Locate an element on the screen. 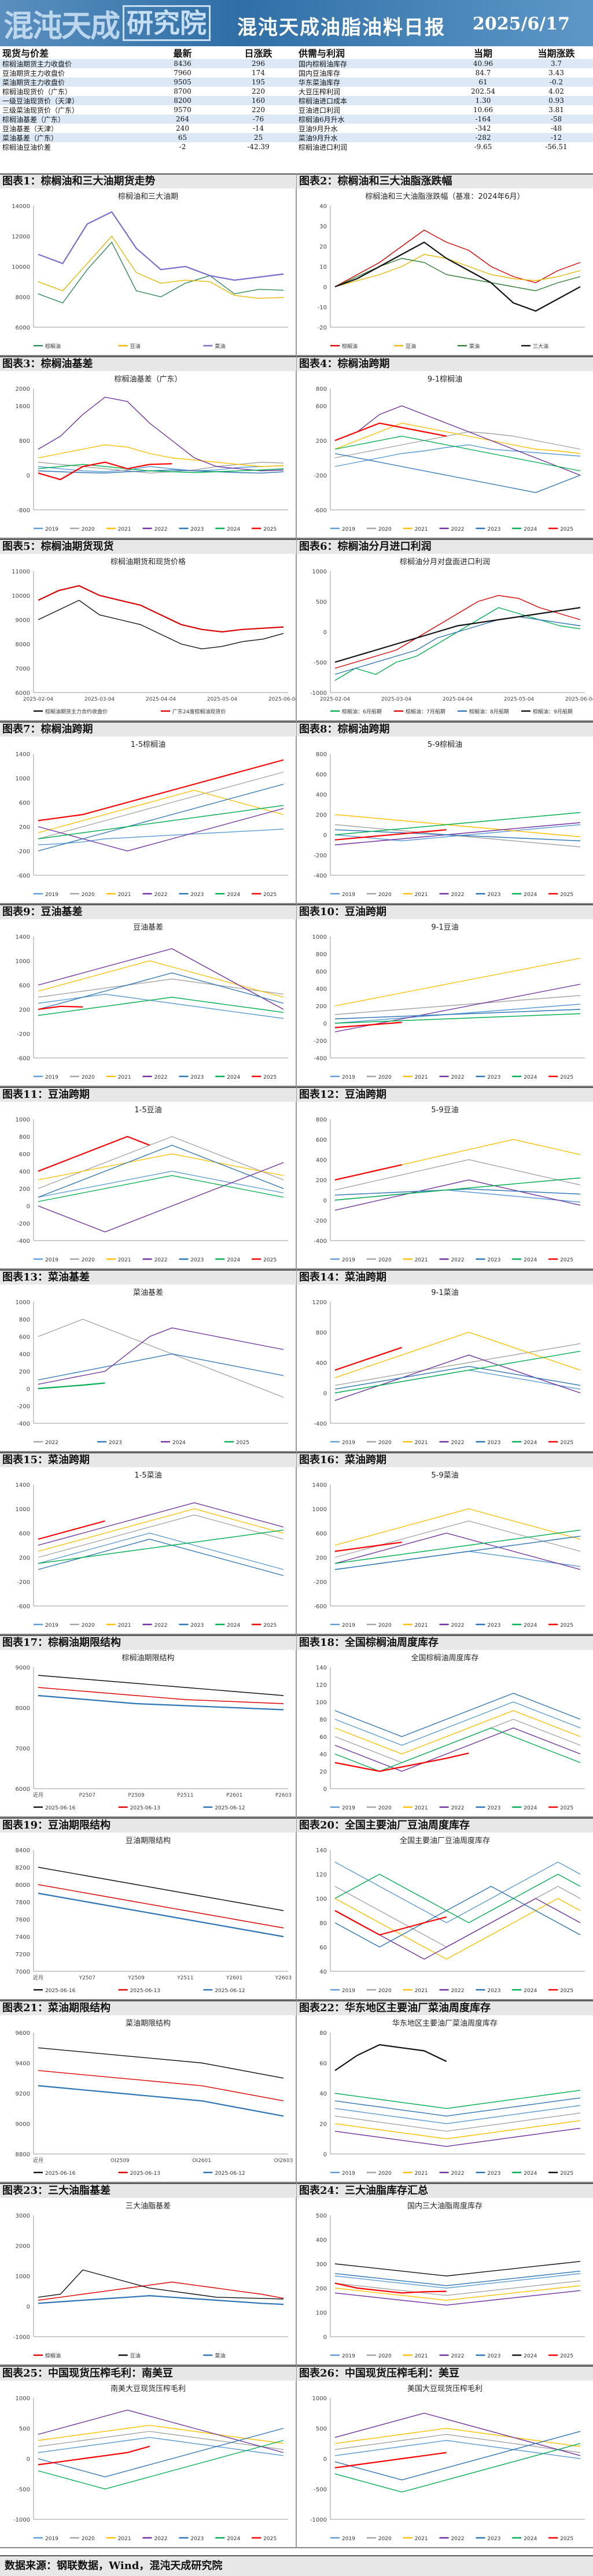 This screenshot has height=2576, width=593. table-row: 豆油9月升水 -342 -48 is located at coordinates (444, 128).